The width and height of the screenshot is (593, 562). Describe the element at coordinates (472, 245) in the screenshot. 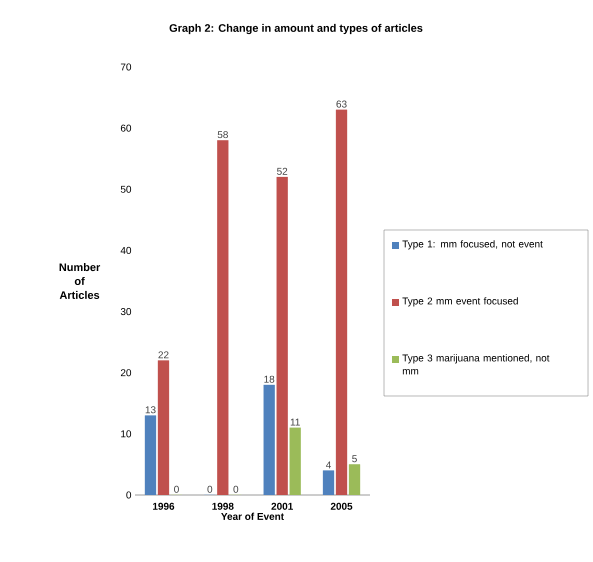

I see `legend-label: Type 1: mm focused, not event` at that location.